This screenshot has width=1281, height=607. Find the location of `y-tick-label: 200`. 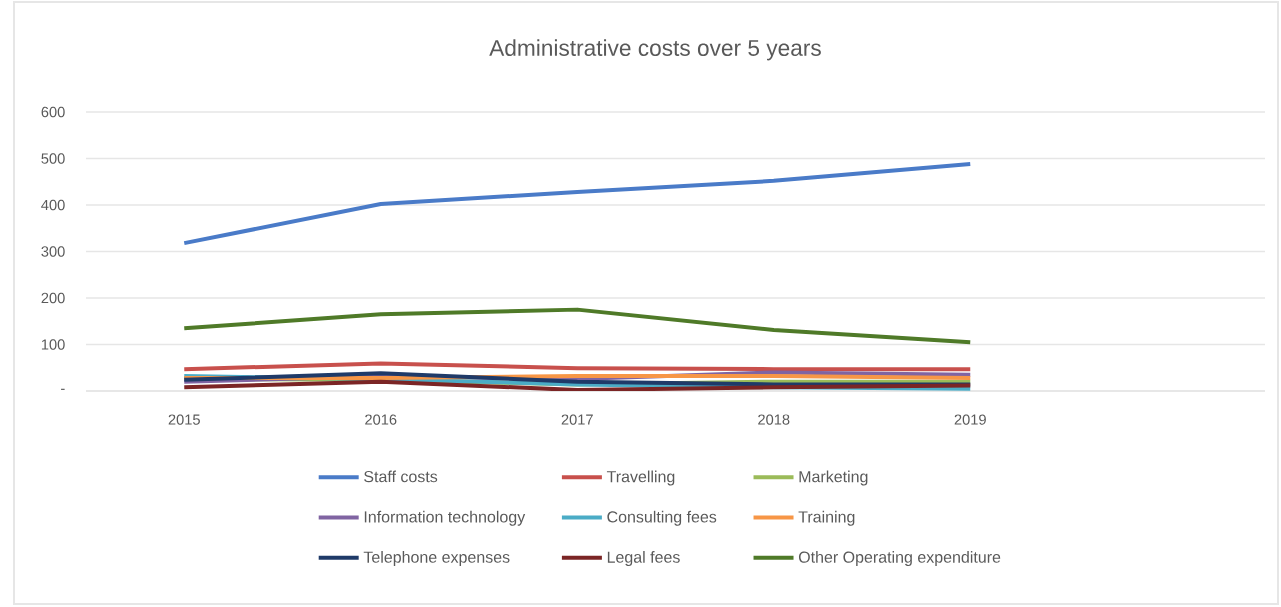

y-tick-label: 200 is located at coordinates (53, 298).